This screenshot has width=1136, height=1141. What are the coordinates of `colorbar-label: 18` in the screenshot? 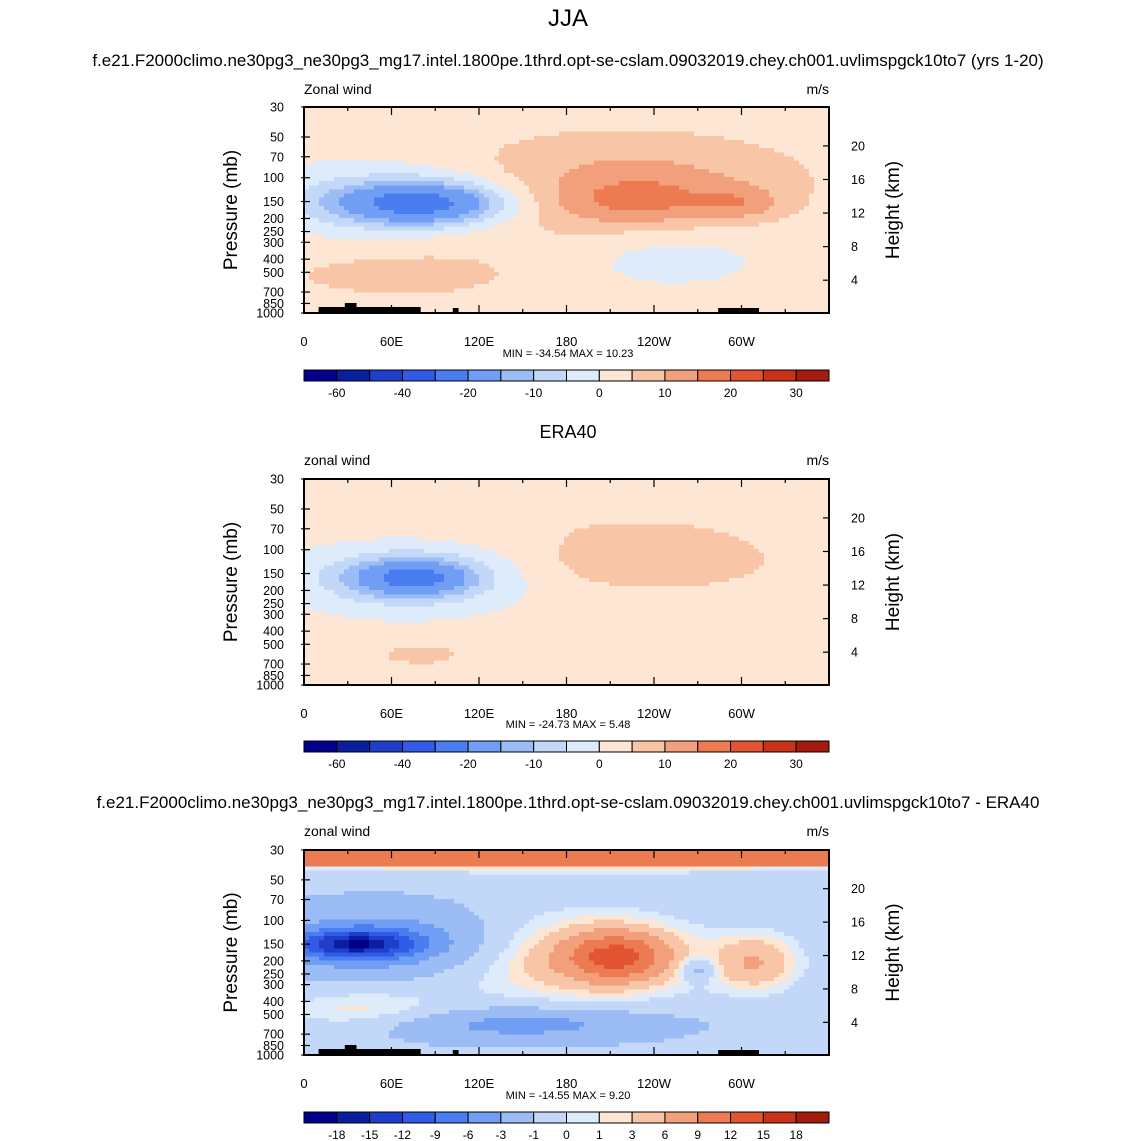 It's located at (797, 1134).